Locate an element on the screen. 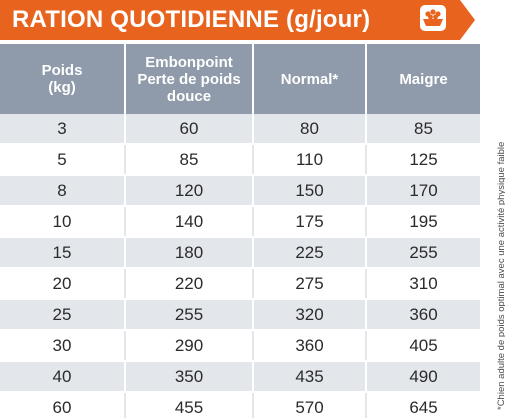 The width and height of the screenshot is (505, 418). cell-poids: 10 is located at coordinates (63, 222).